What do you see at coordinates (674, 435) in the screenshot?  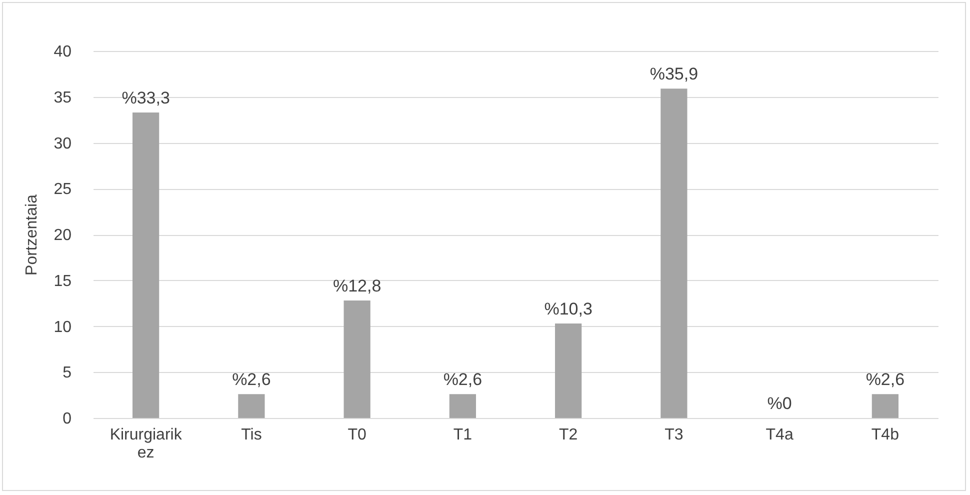 I see `x-tick-label: T3` at bounding box center [674, 435].